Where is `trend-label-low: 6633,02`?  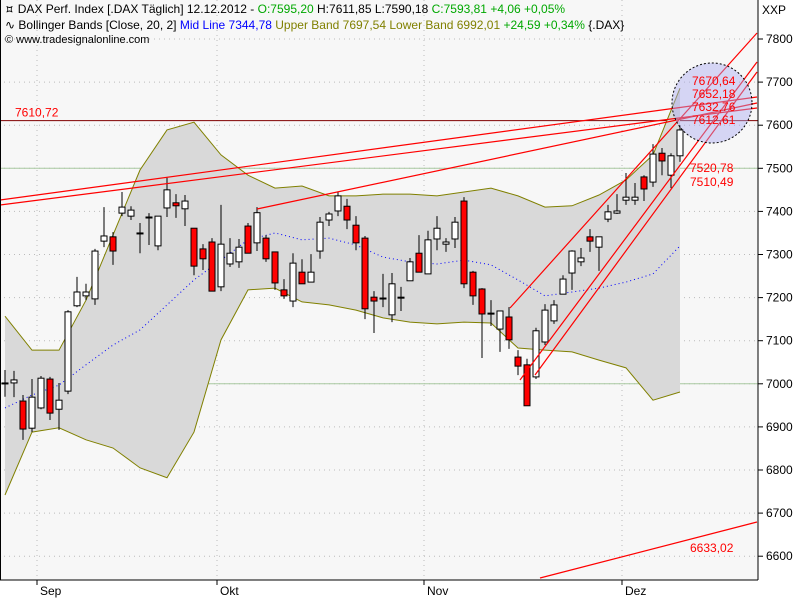
trend-label-low: 6633,02 is located at coordinates (712, 548).